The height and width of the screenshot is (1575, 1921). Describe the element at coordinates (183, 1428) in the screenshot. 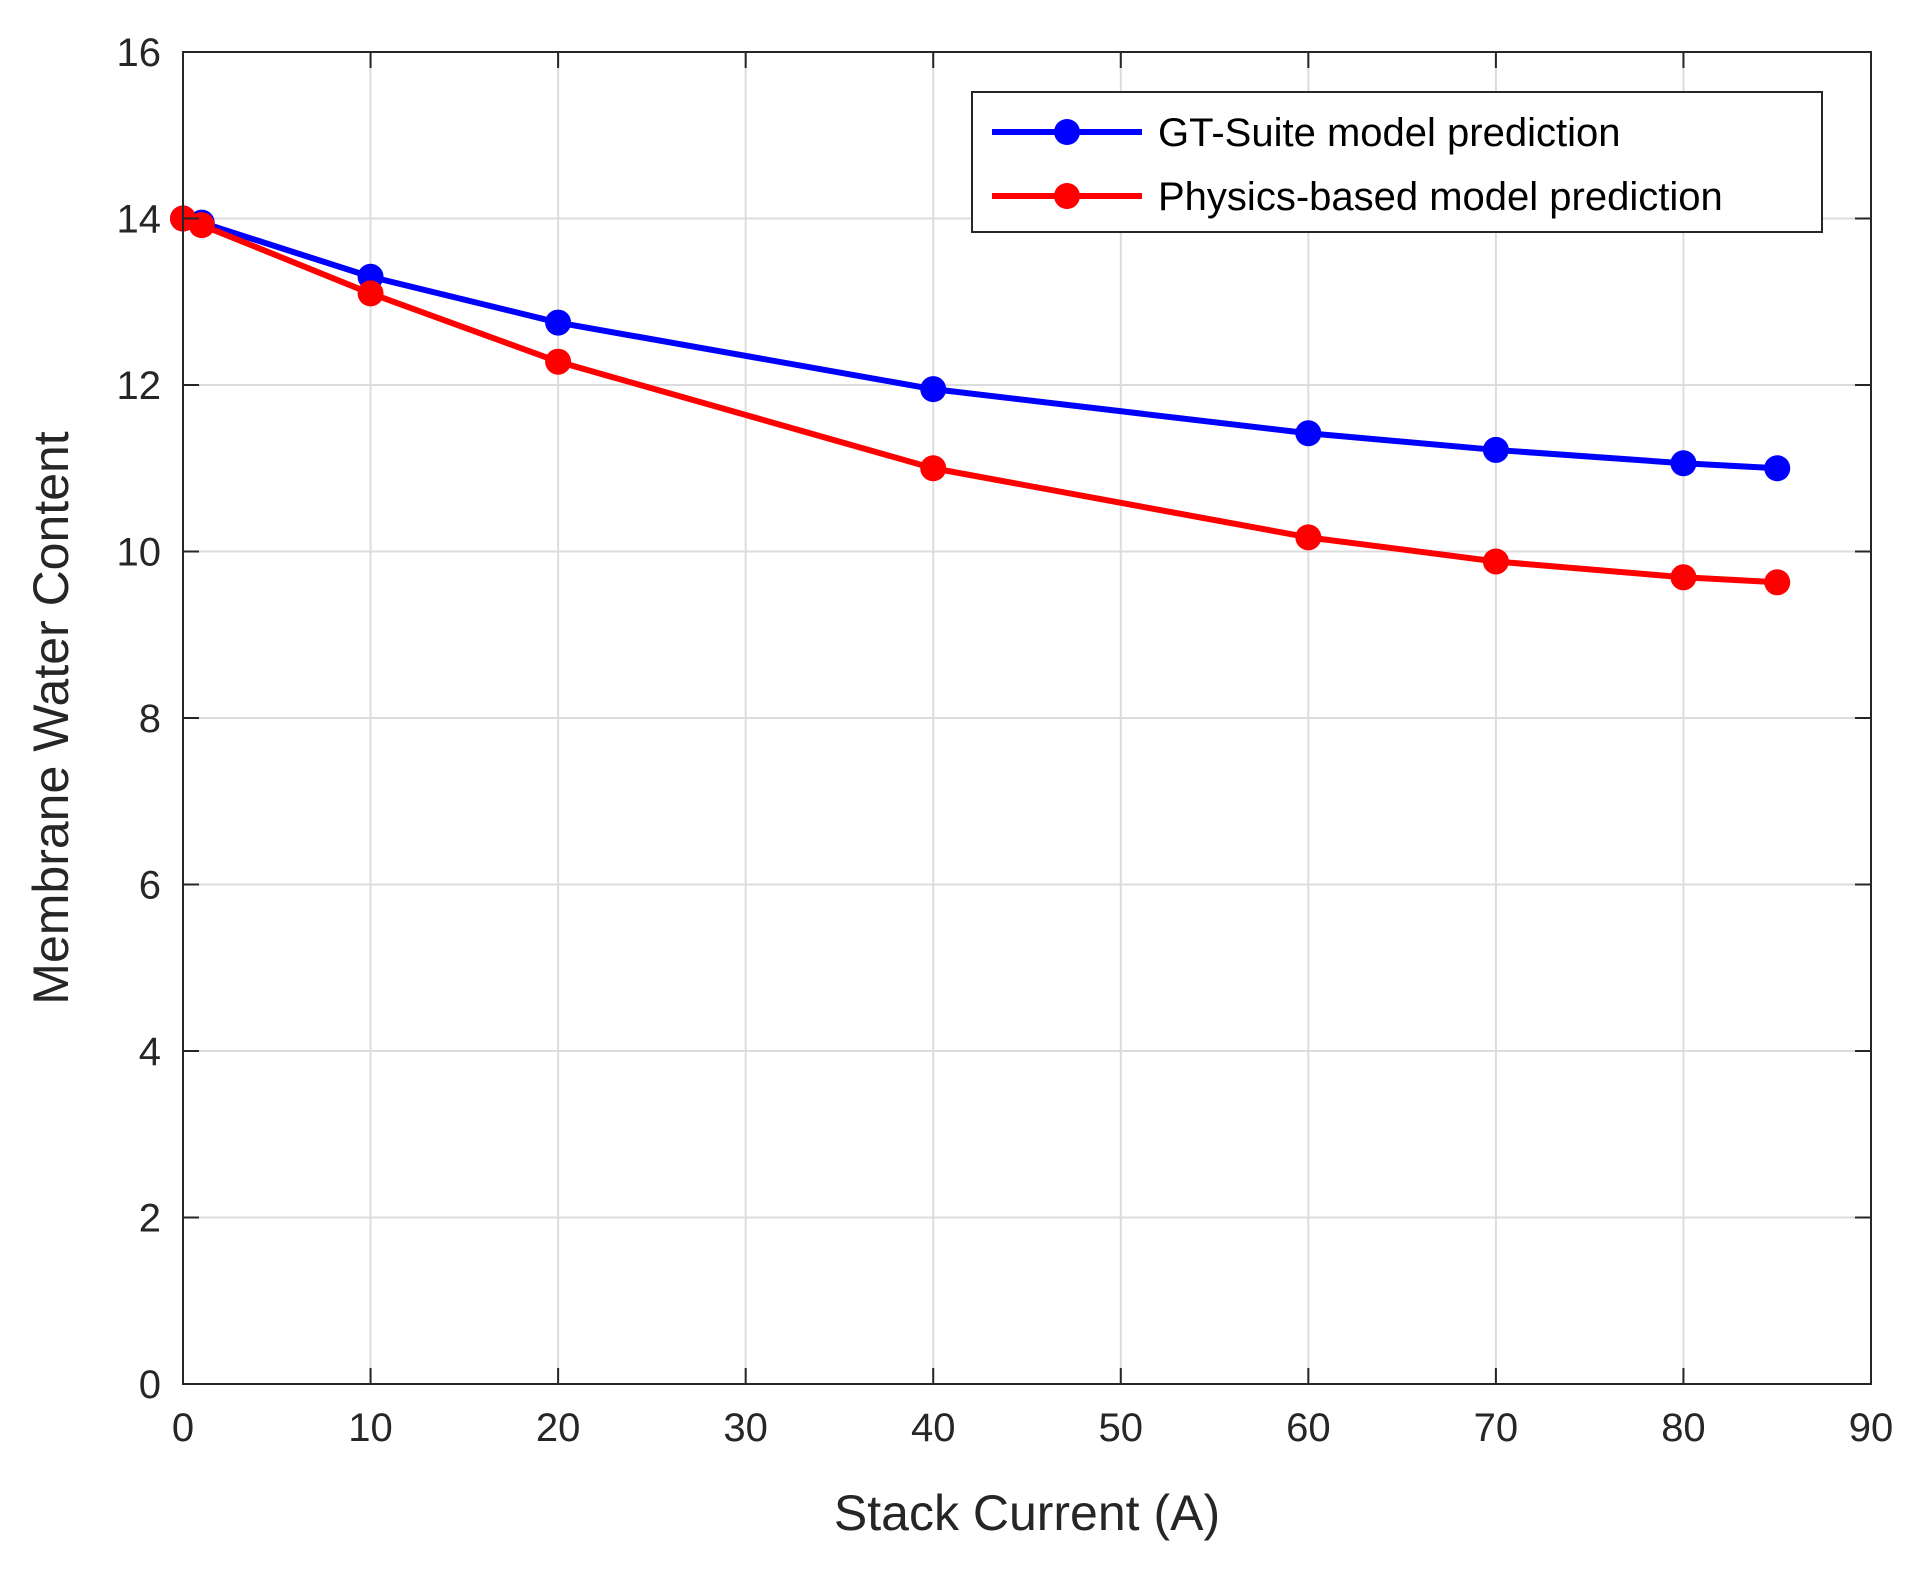

I see `x-tick-label: 0` at that location.